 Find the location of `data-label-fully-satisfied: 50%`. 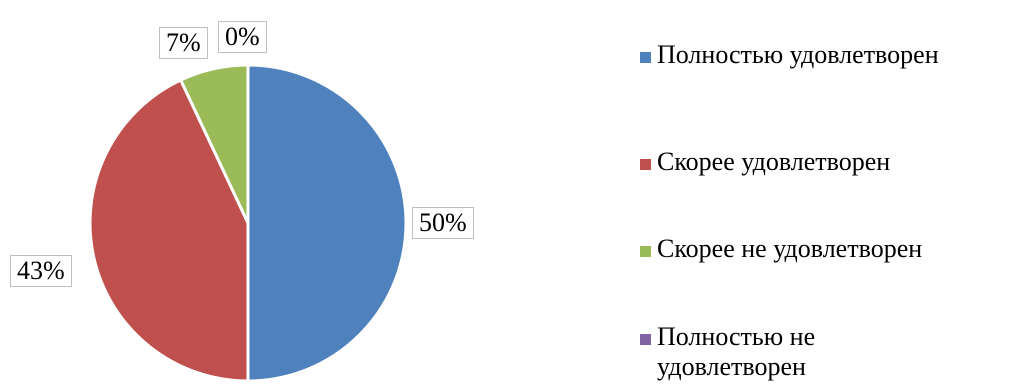

data-label-fully-satisfied: 50% is located at coordinates (443, 223).